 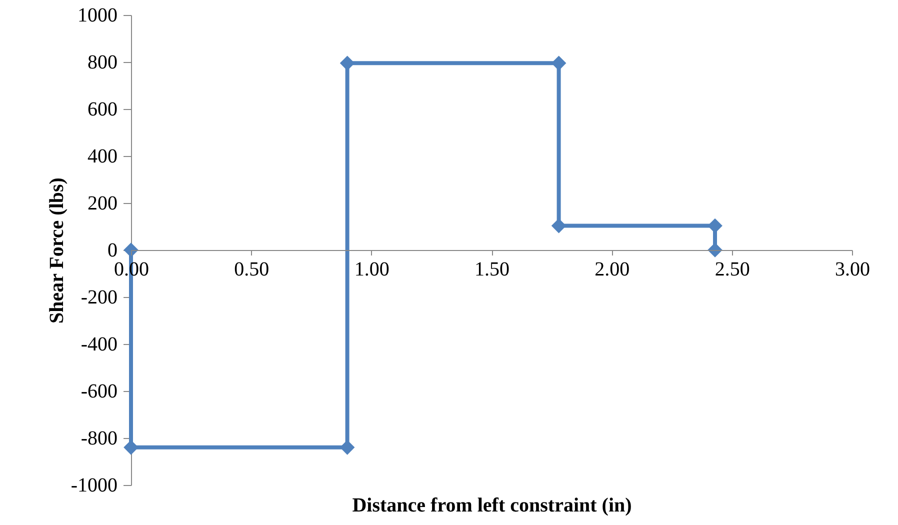 I want to click on x-tick-label: 1.50, so click(x=492, y=269).